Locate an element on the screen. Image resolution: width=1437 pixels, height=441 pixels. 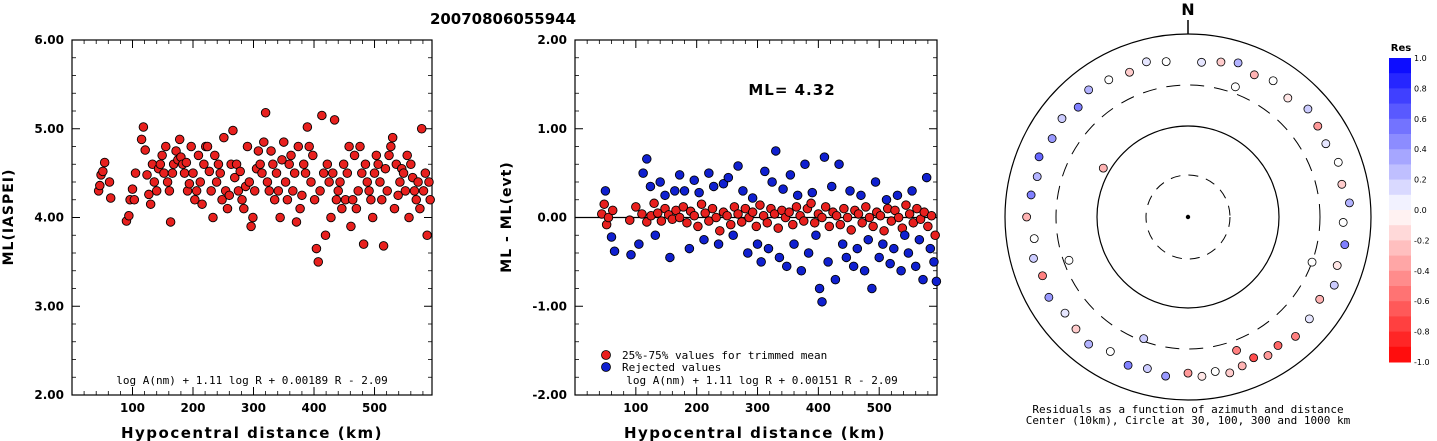
x-tick-label: 100 is located at coordinates (635, 408).